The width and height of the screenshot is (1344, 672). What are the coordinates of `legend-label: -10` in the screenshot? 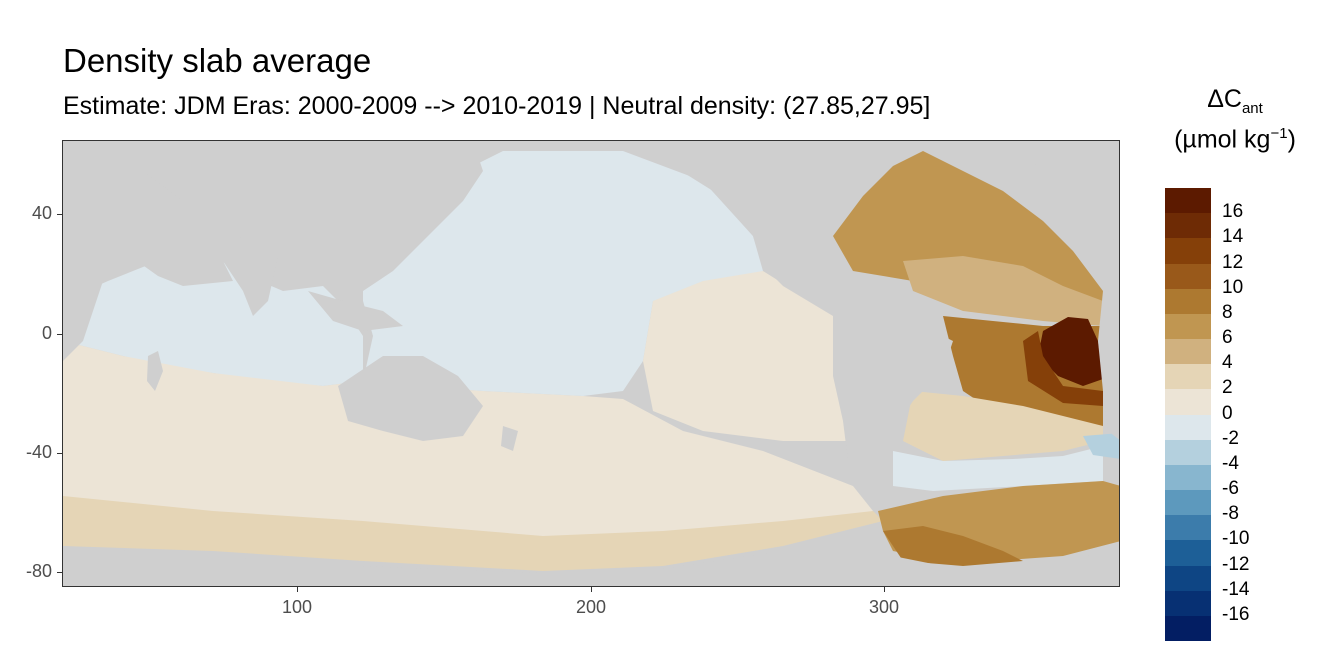 It's located at (1236, 539).